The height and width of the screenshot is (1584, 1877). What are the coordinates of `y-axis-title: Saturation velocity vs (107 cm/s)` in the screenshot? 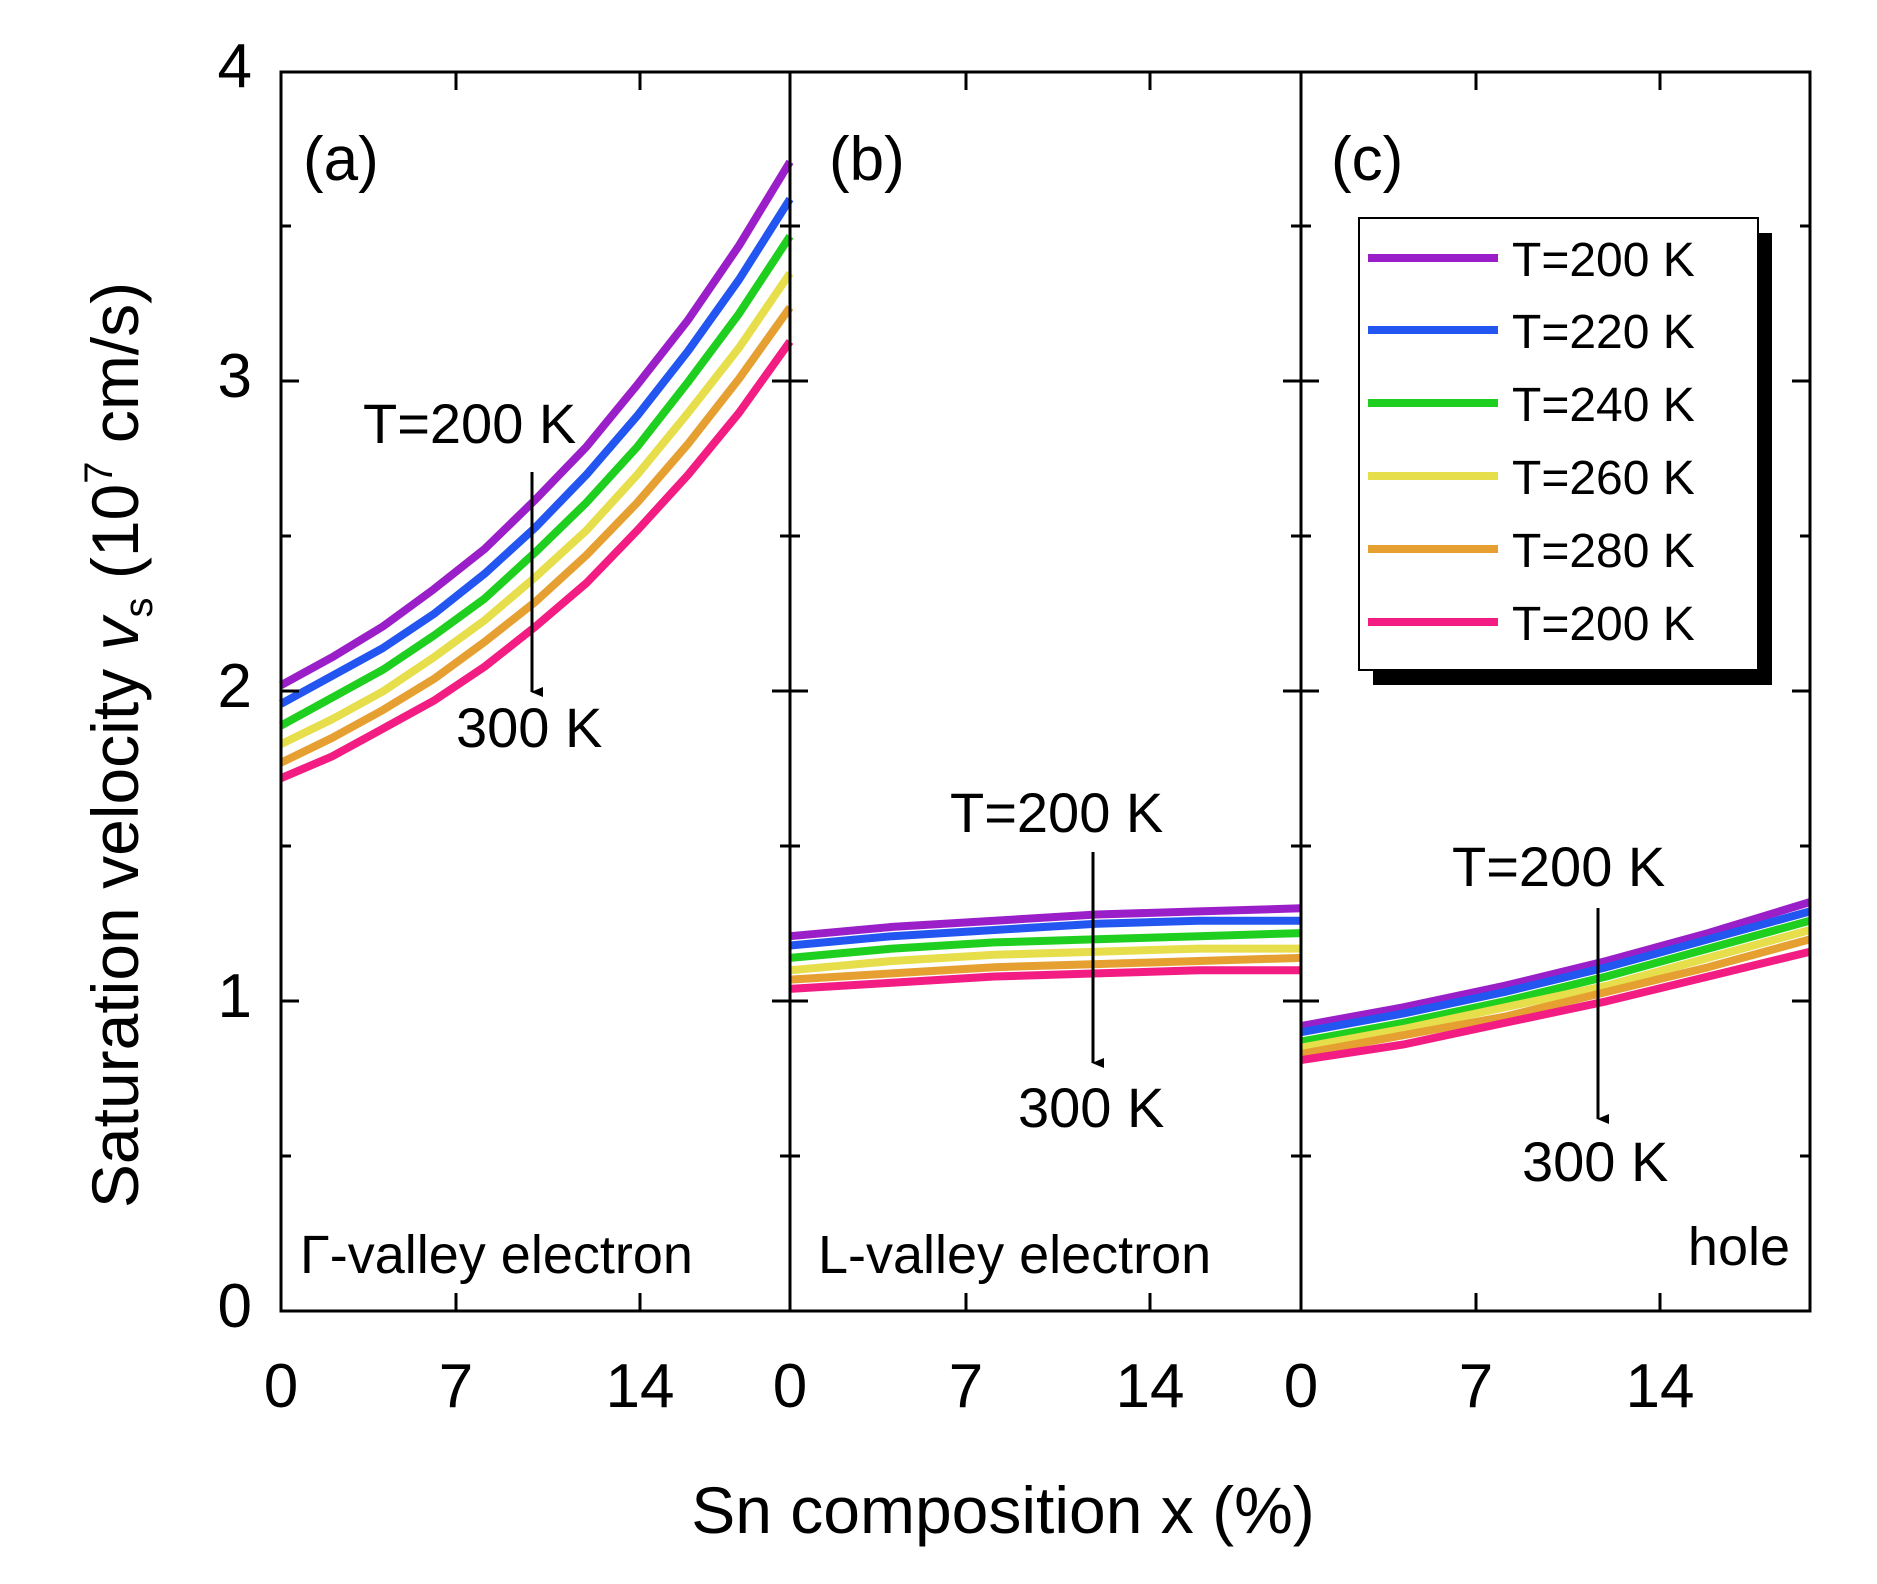 It's located at (119, 745).